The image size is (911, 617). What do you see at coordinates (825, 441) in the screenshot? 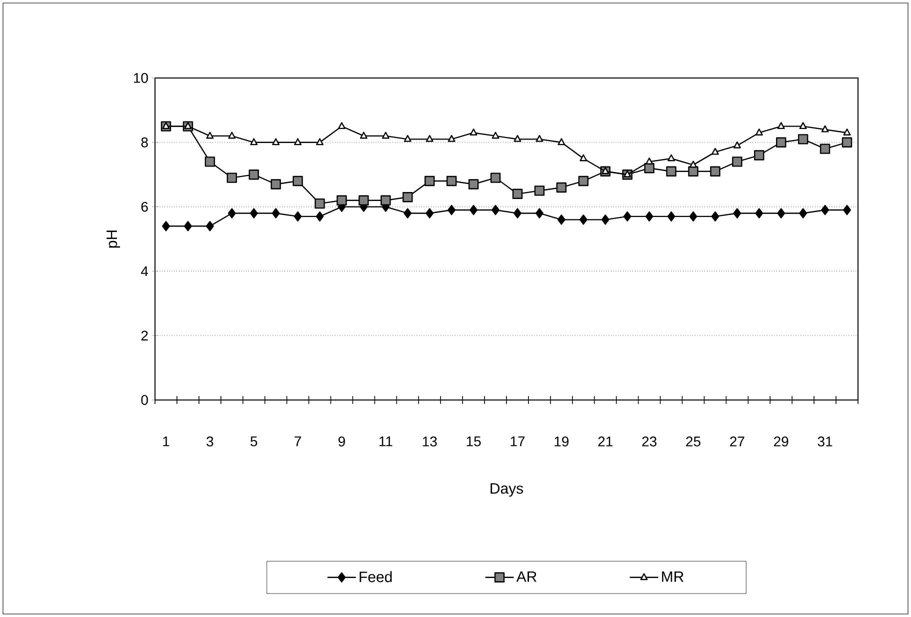
I see `x-tick-label: 31` at bounding box center [825, 441].